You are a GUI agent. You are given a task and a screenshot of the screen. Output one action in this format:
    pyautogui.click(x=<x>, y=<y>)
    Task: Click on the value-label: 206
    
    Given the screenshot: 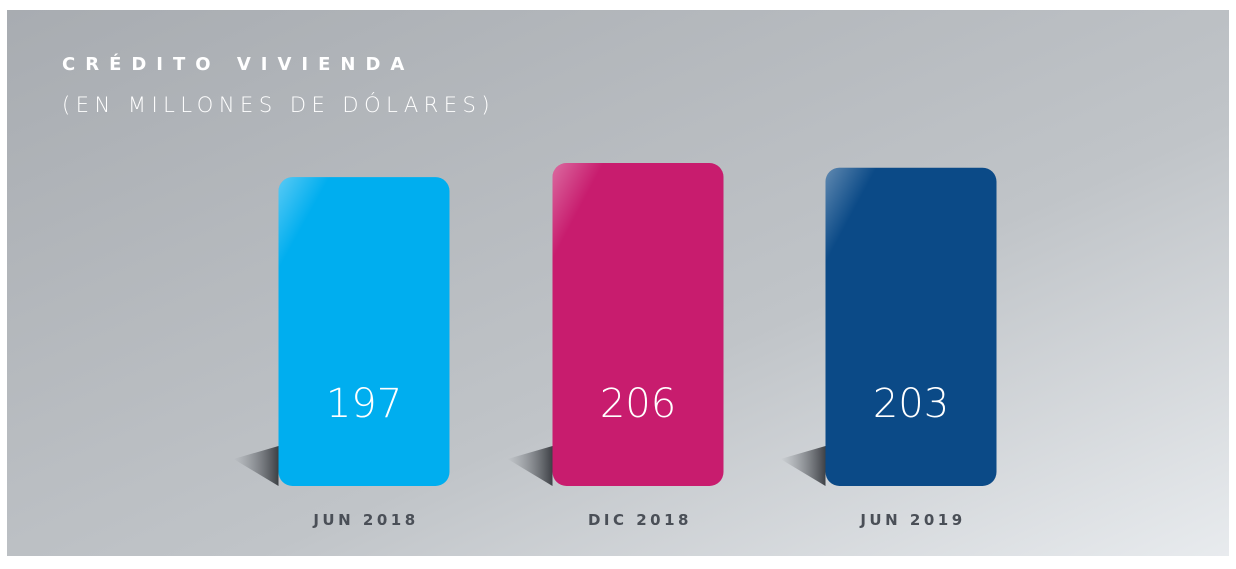 What is the action you would take?
    pyautogui.click(x=638, y=404)
    